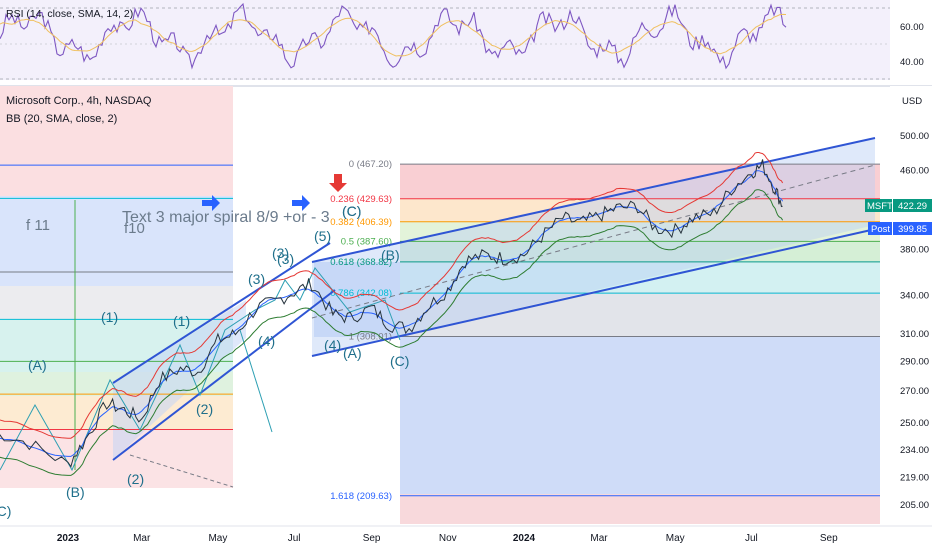  I want to click on currency-label: USD, so click(912, 101).